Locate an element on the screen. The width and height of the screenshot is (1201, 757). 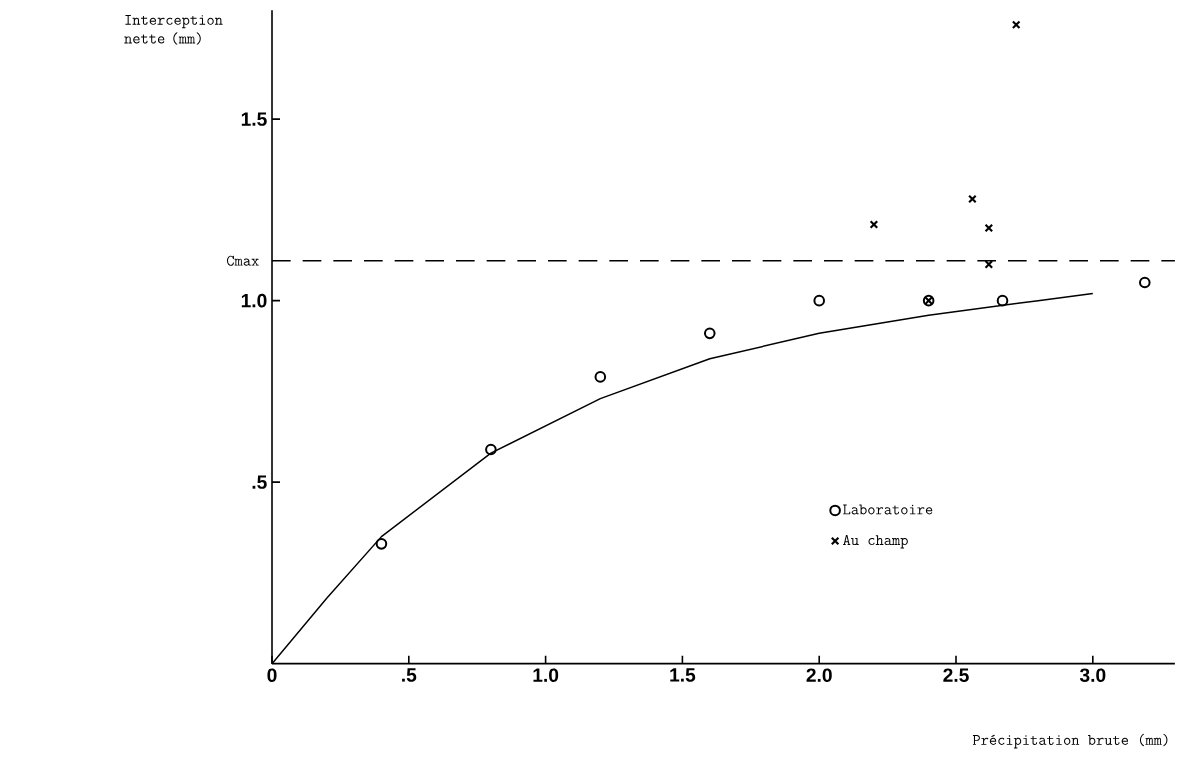
x-tick-label: 1.5 is located at coordinates (683, 675).